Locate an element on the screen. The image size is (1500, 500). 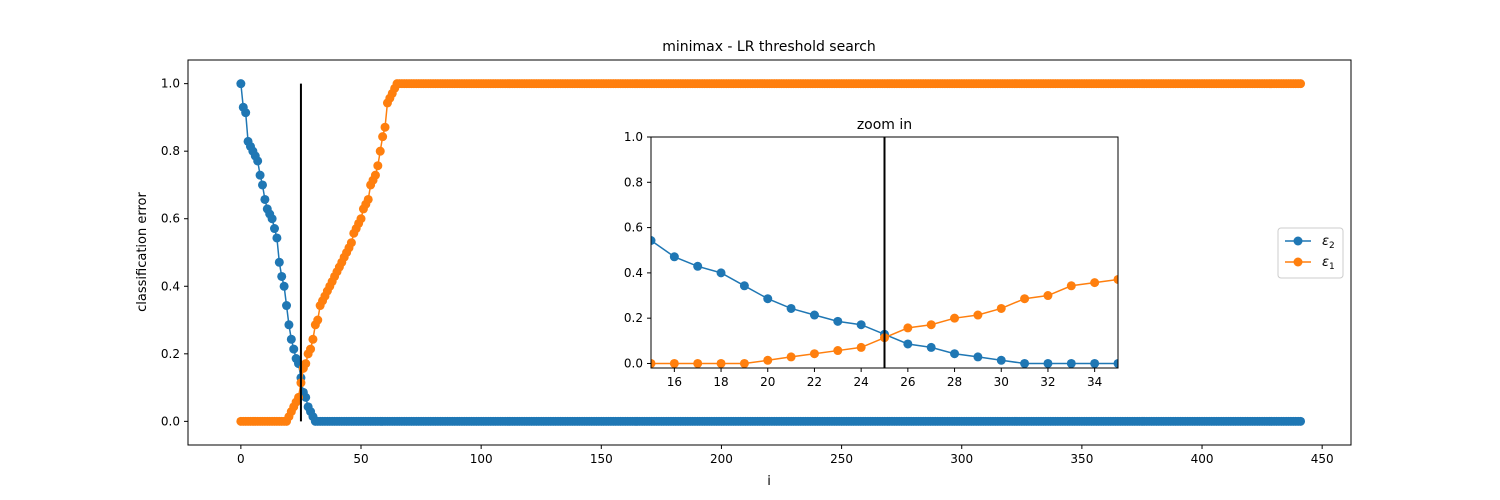
legend-marker-eps1 is located at coordinates (1298, 262).